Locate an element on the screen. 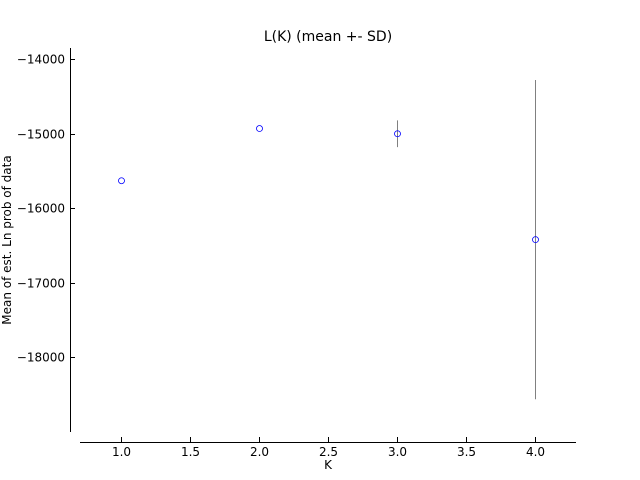 The image size is (640, 480). chart-title: L(K) (mean +- SD) is located at coordinates (328, 37).